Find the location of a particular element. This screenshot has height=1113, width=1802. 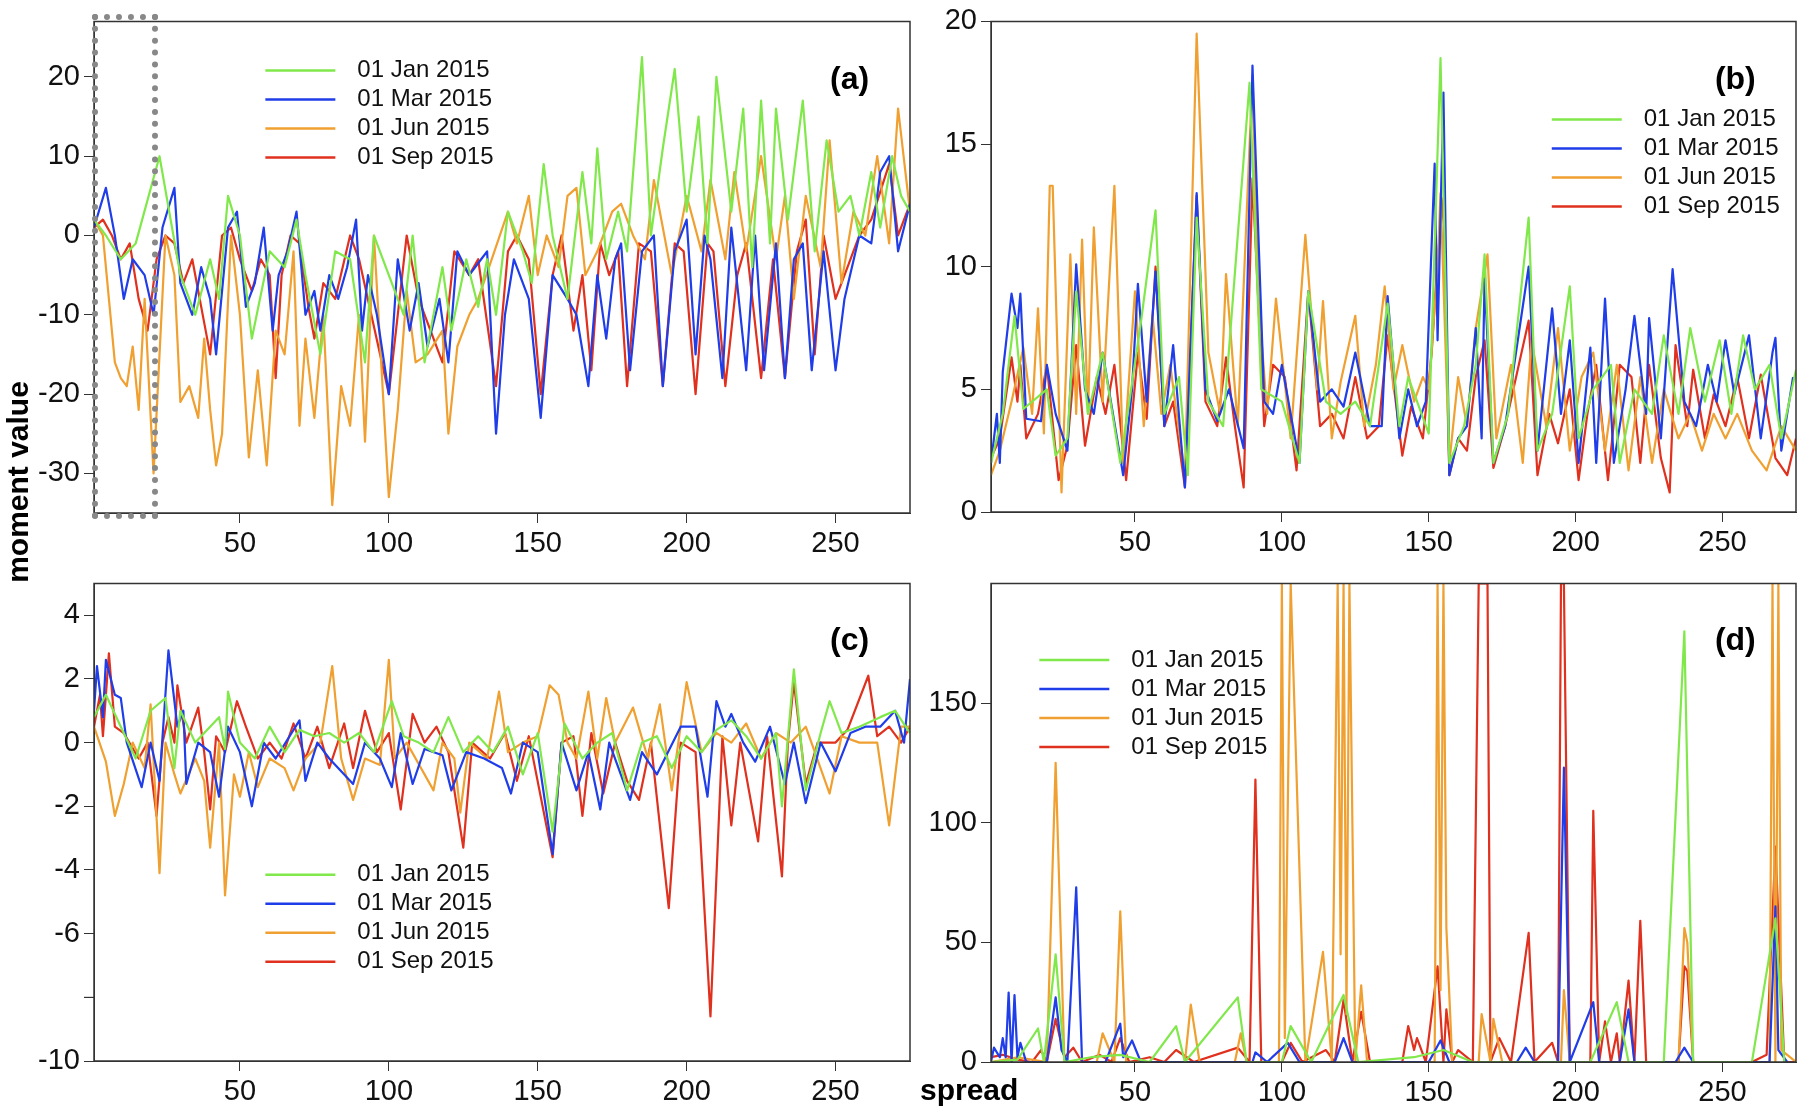

annotation: (b) is located at coordinates (1735, 78).